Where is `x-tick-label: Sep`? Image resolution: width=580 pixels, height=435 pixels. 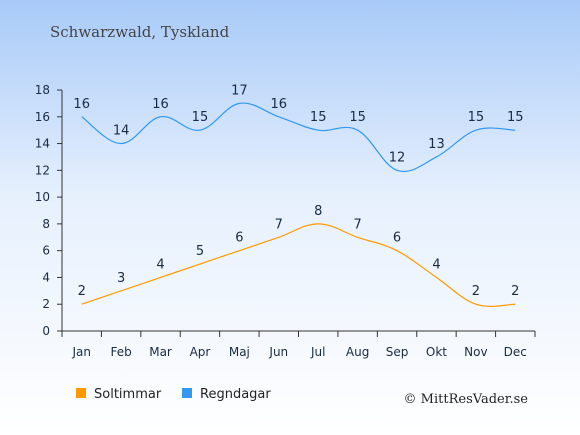
x-tick-label: Sep is located at coordinates (397, 352).